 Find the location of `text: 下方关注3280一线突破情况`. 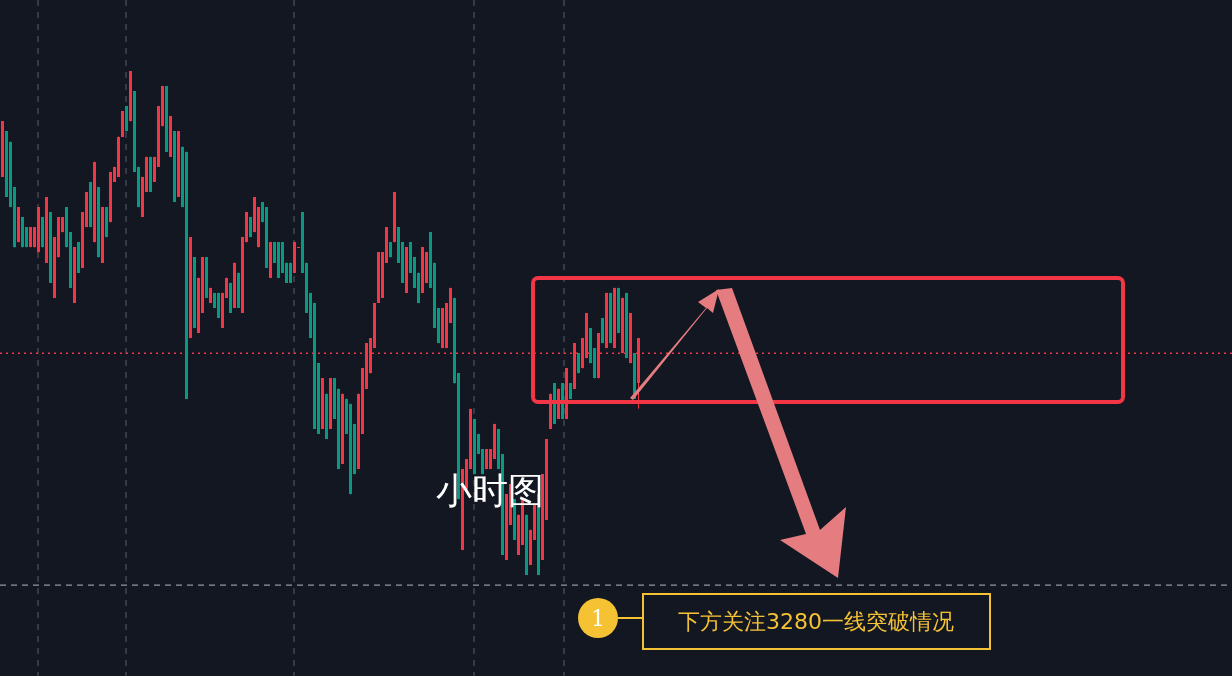

text: 下方关注3280一线突破情况 is located at coordinates (816, 621).